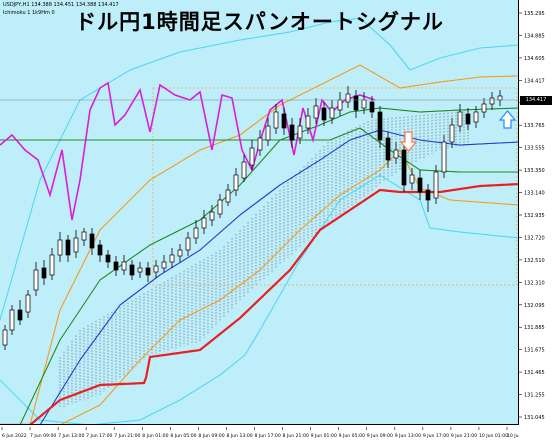 This screenshot has height=444, width=553. What do you see at coordinates (380, 436) in the screenshot?
I see `time-label: 9 Jun 09:00` at bounding box center [380, 436].